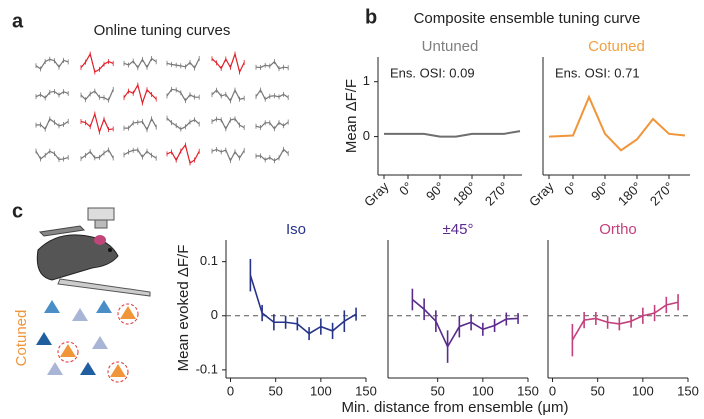 This screenshot has height=419, width=704. I want to click on ensemble-icon, so click(87, 341).